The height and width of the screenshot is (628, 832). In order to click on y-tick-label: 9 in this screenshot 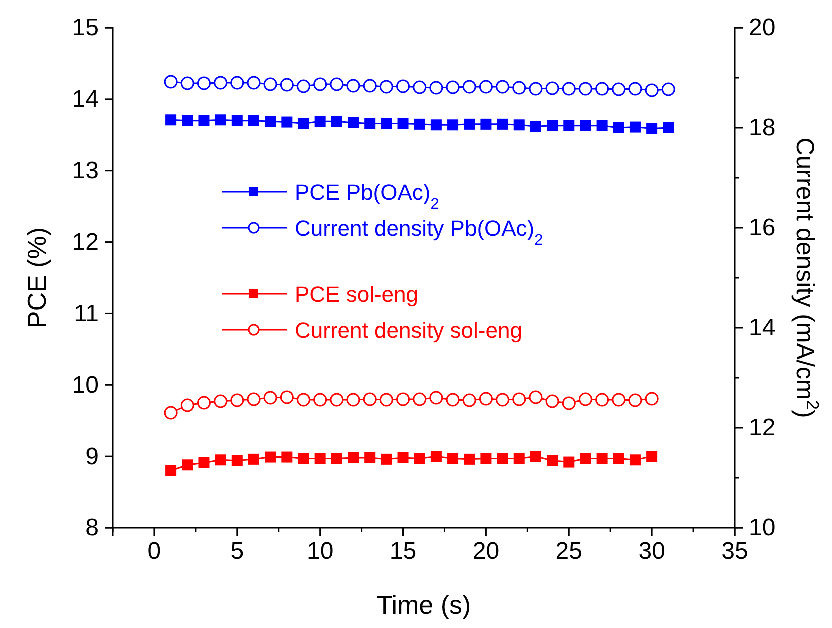, I will do `click(92, 456)`.